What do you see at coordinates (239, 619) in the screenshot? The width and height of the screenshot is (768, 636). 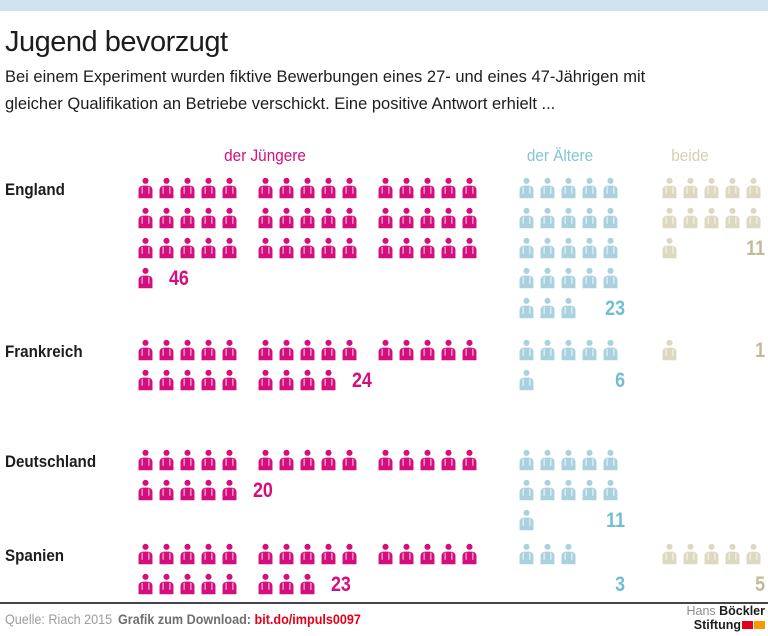 I see `download-note: Grafik zum Download: bit.do/impuls0097` at bounding box center [239, 619].